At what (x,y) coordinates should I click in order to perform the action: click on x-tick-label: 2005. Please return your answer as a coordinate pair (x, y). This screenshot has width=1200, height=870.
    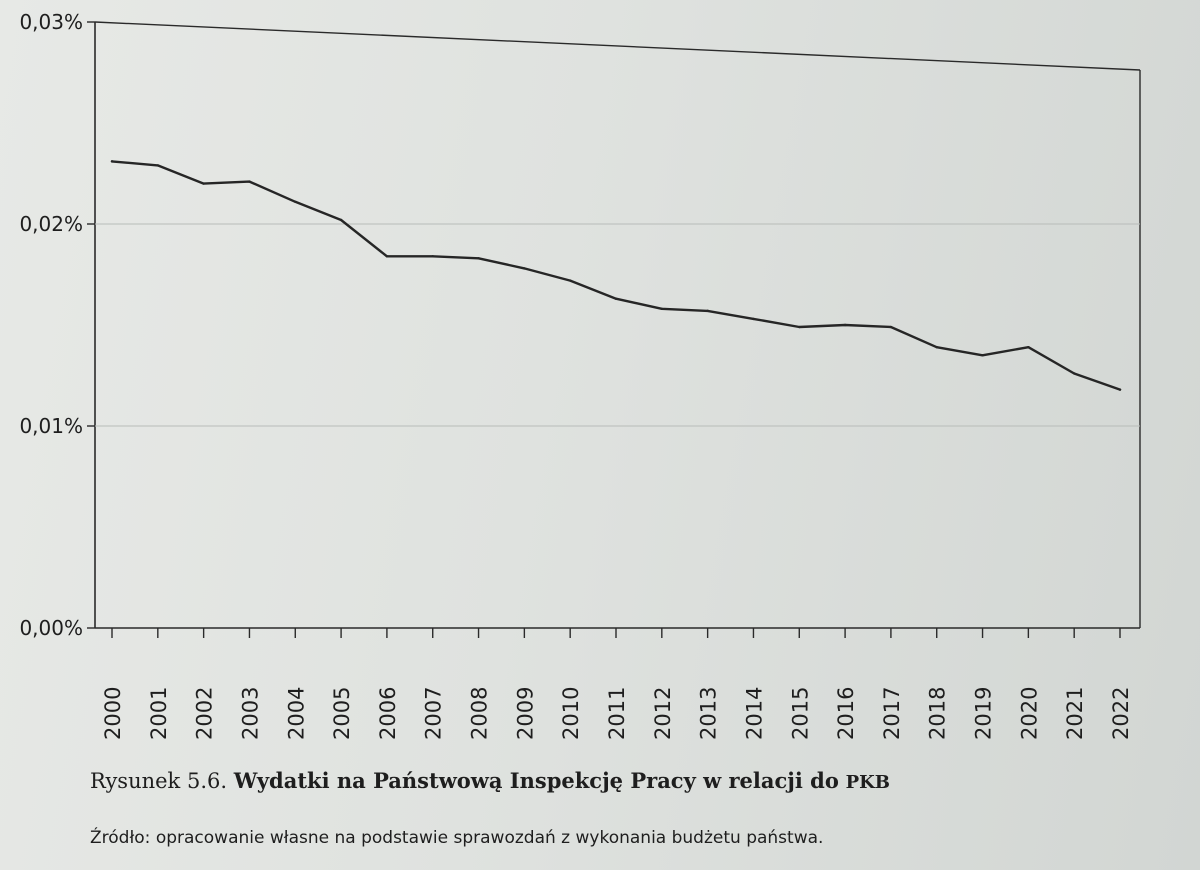
    Looking at the image, I should click on (342, 713).